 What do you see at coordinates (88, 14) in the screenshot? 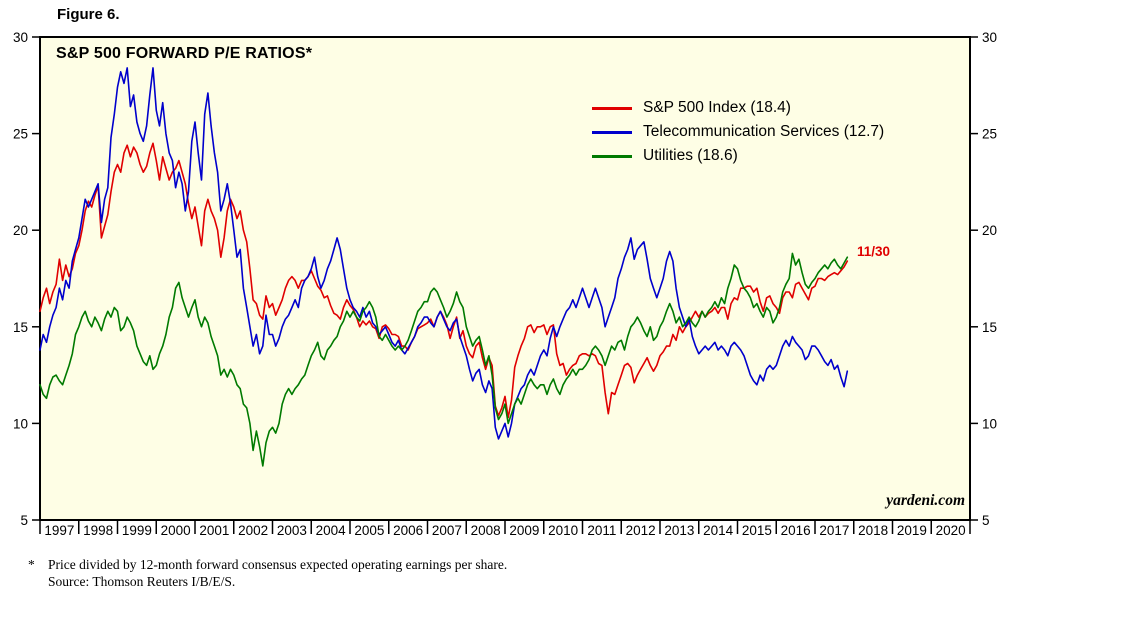
I see `figure-label: Figure 6.` at bounding box center [88, 14].